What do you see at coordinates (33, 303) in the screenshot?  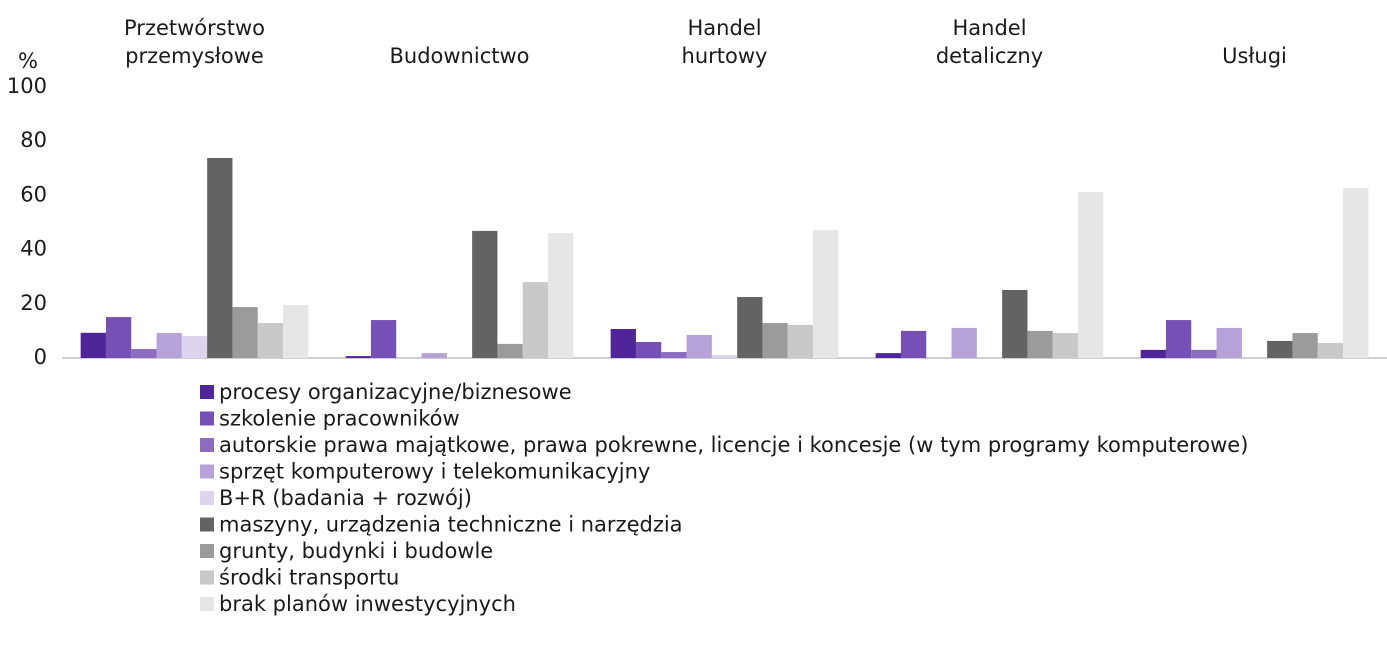 I see `y-tick-label: 20` at bounding box center [33, 303].